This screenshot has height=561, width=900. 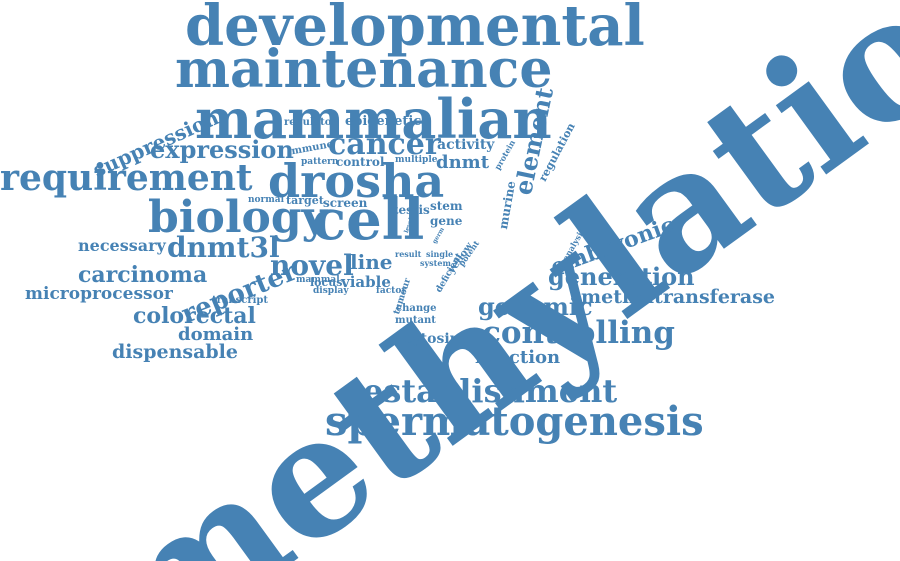 I want to click on word-necessary: necessary, so click(x=122, y=245).